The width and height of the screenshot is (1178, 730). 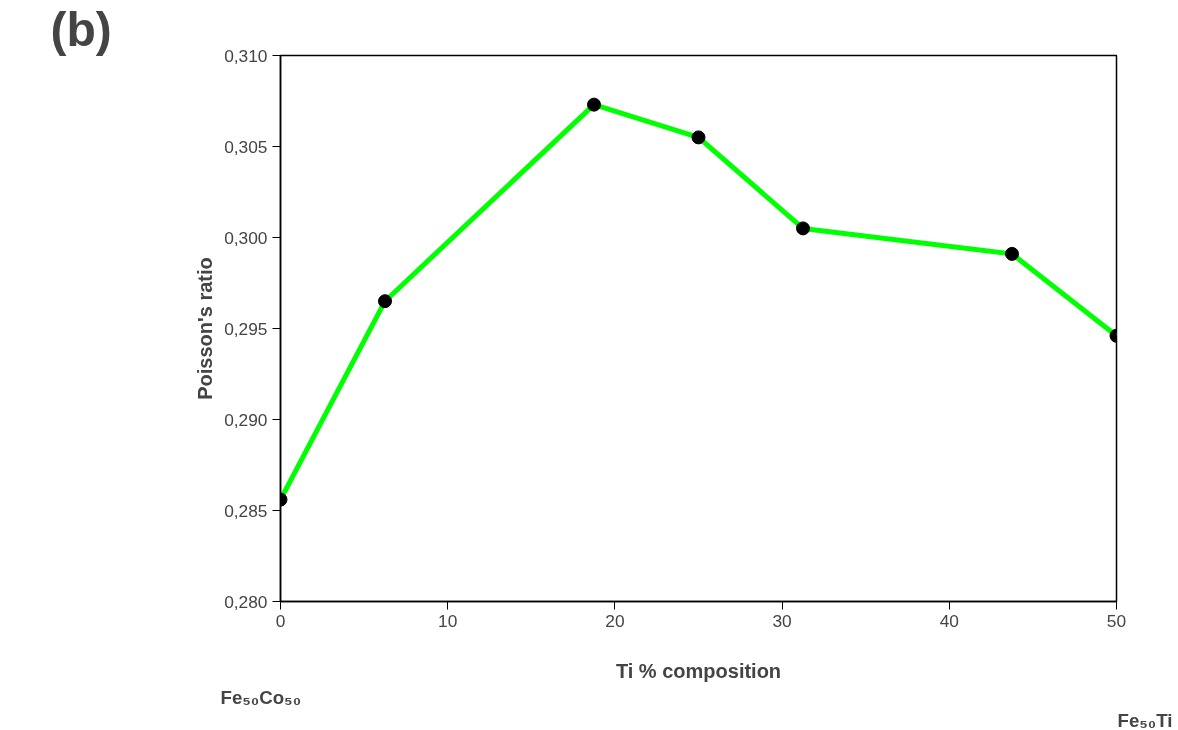 I want to click on y-tick-label: 0,305, so click(x=246, y=146).